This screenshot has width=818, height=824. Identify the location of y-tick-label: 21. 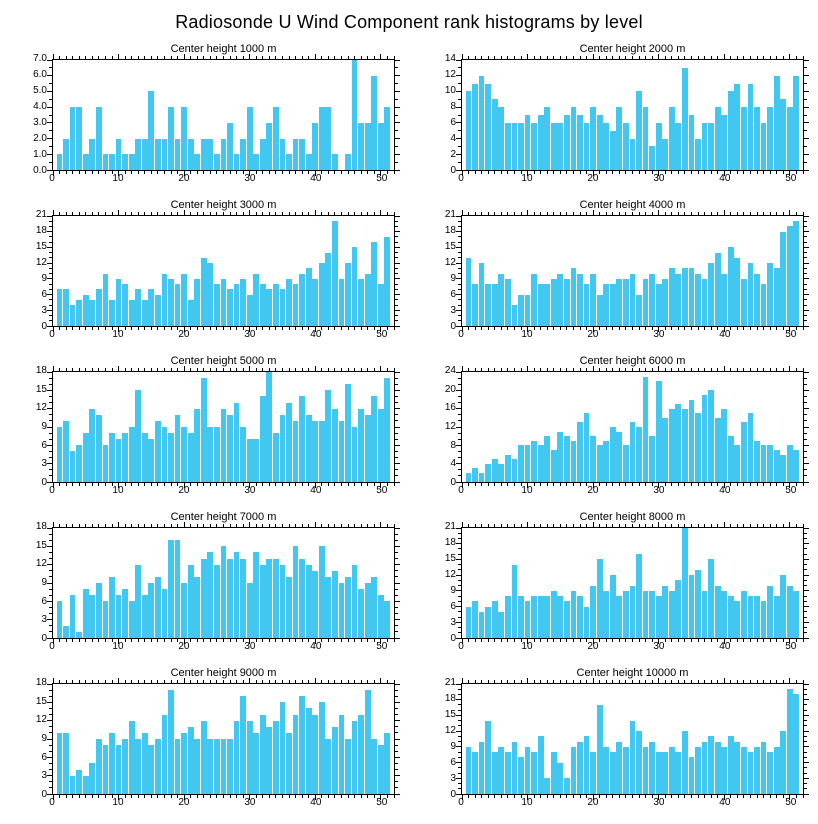
(450, 682).